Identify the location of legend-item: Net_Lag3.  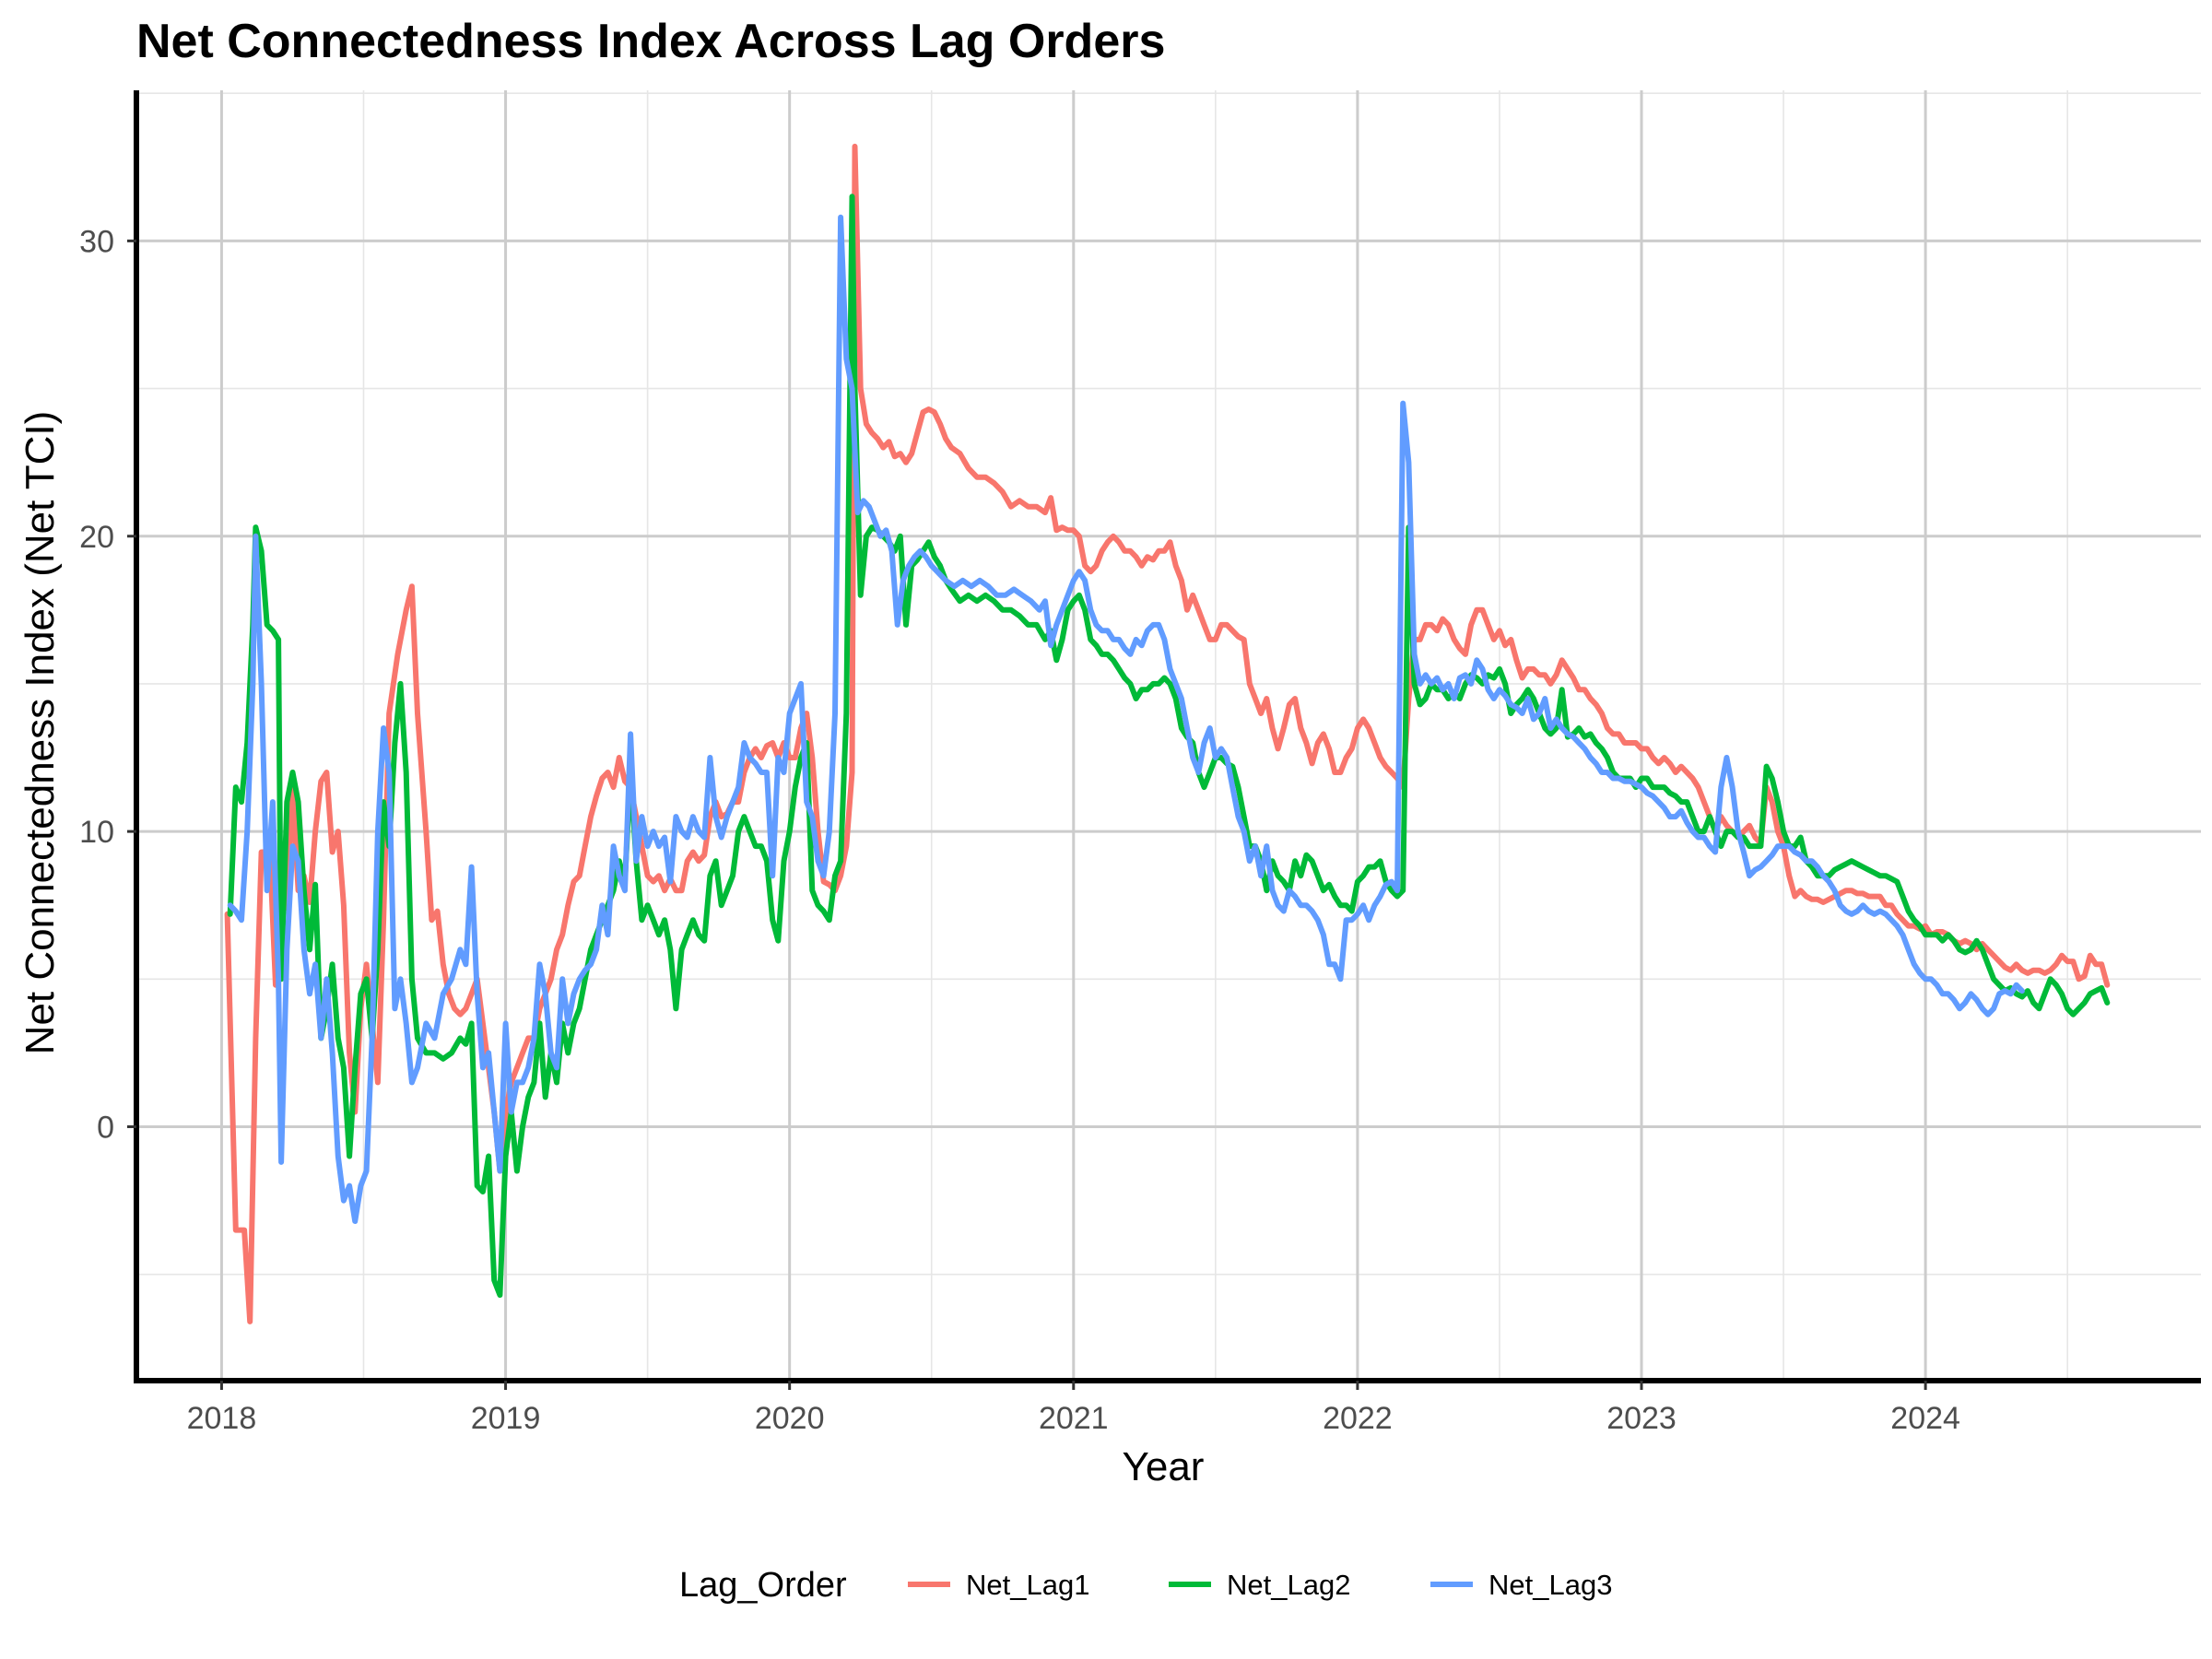
(1521, 1585).